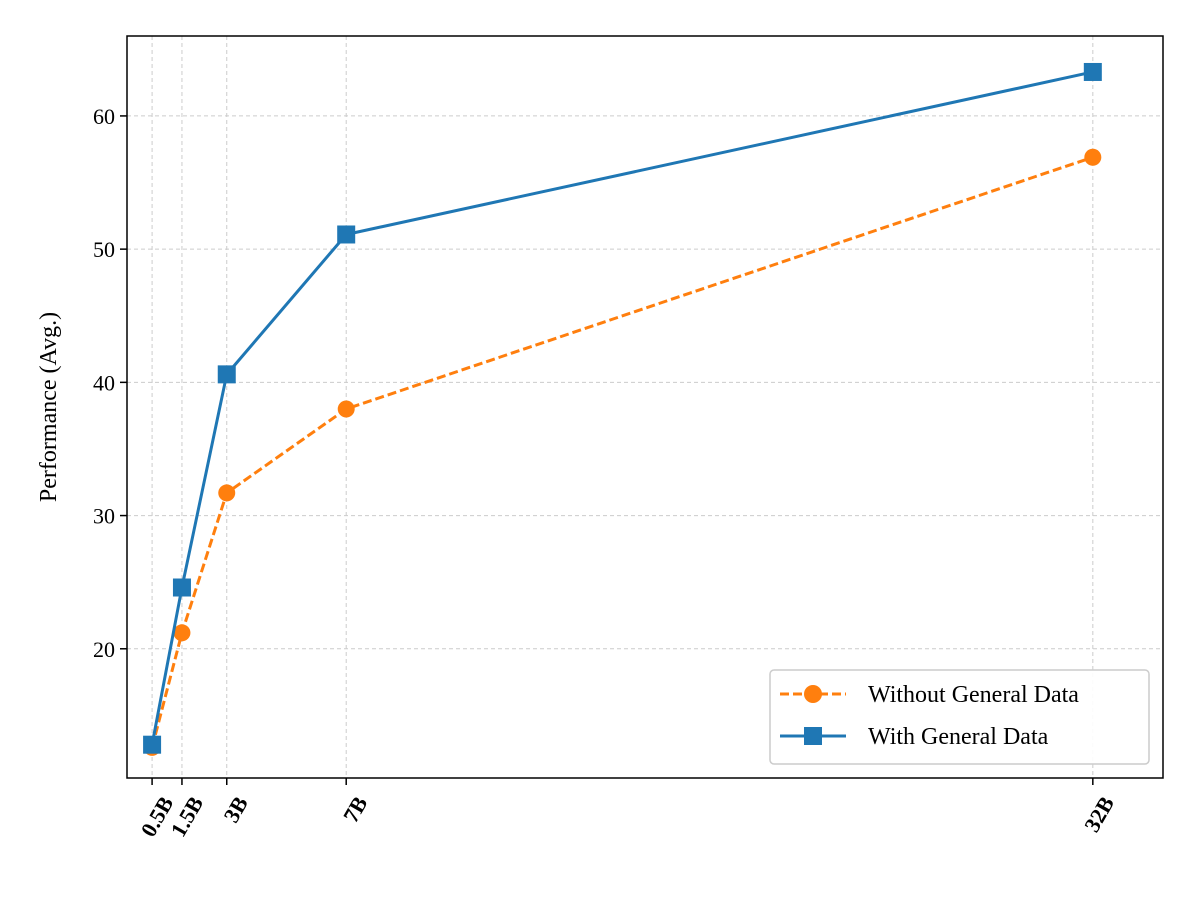 This screenshot has width=1200, height=900. Describe the element at coordinates (186, 816) in the screenshot. I see `x-tick-label: 1.5B` at that location.